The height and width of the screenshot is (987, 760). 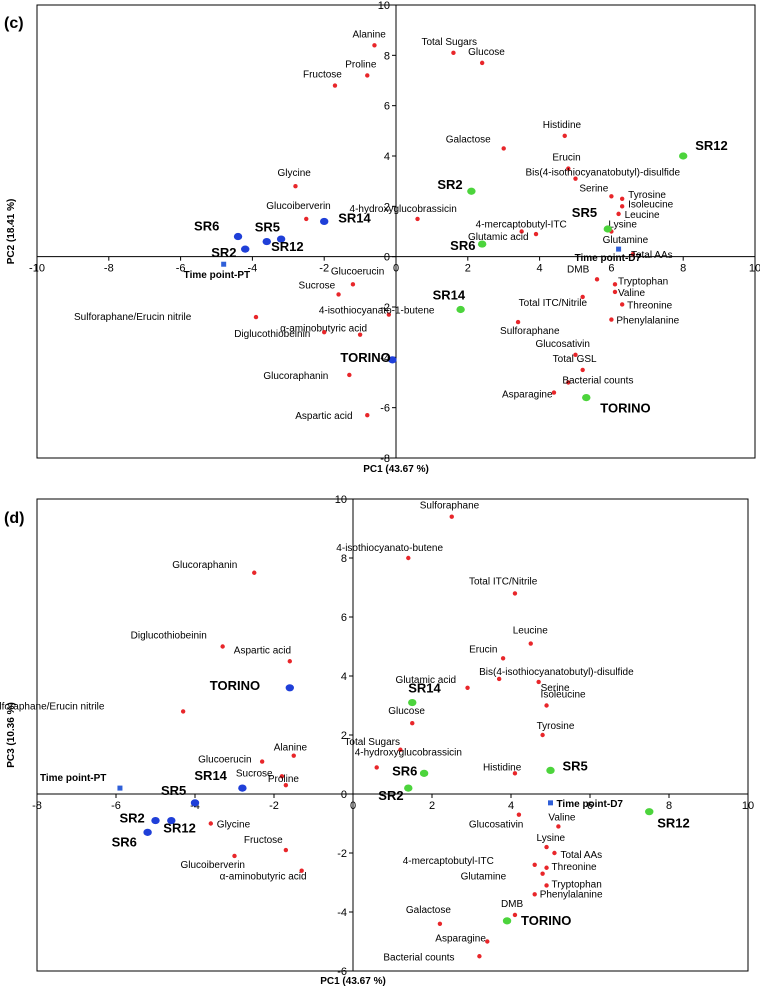 I want to click on sample-d7-label: SR14, so click(x=424, y=688).